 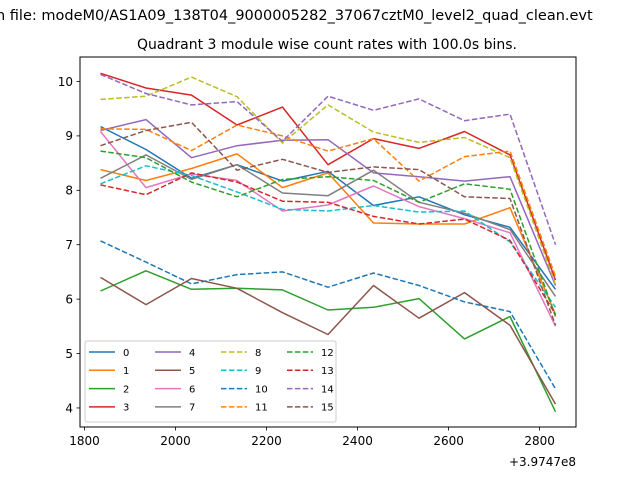 What do you see at coordinates (192, 389) in the screenshot?
I see `legend-label-6: 6` at bounding box center [192, 389].